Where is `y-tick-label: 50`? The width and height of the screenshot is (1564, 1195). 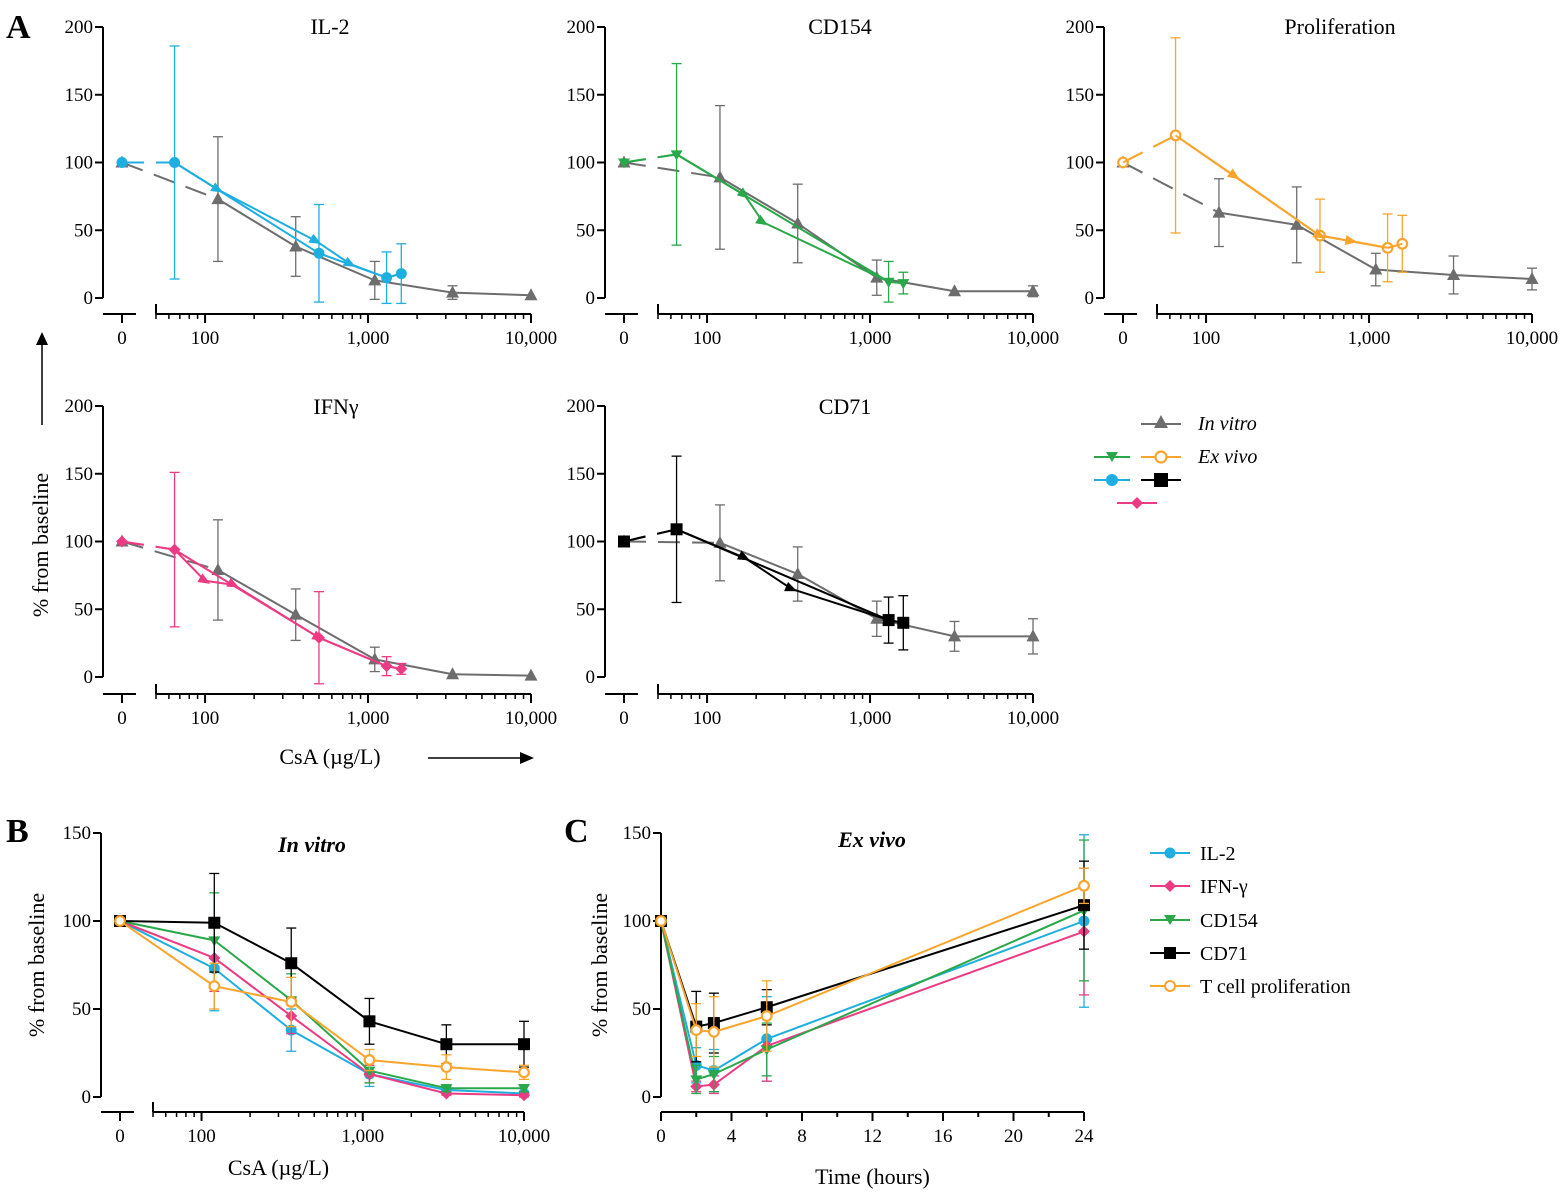 y-tick-label: 50 is located at coordinates (83, 230).